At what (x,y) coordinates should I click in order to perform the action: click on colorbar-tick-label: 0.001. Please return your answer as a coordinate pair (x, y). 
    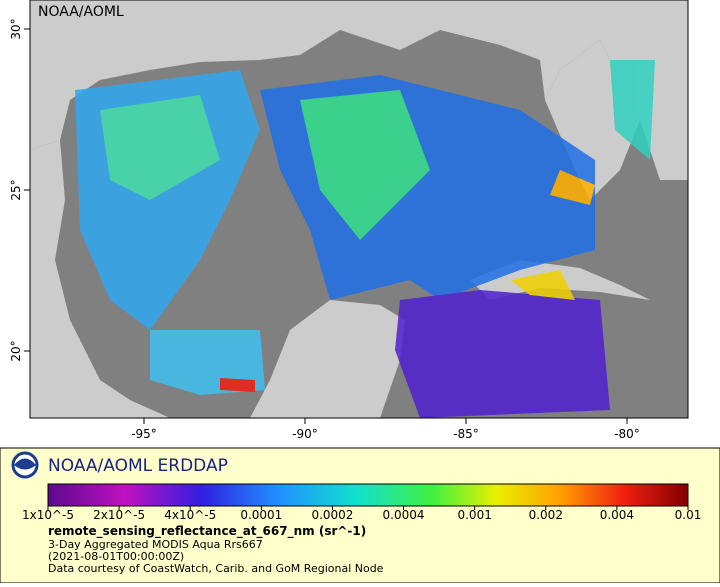
    Looking at the image, I should click on (474, 515).